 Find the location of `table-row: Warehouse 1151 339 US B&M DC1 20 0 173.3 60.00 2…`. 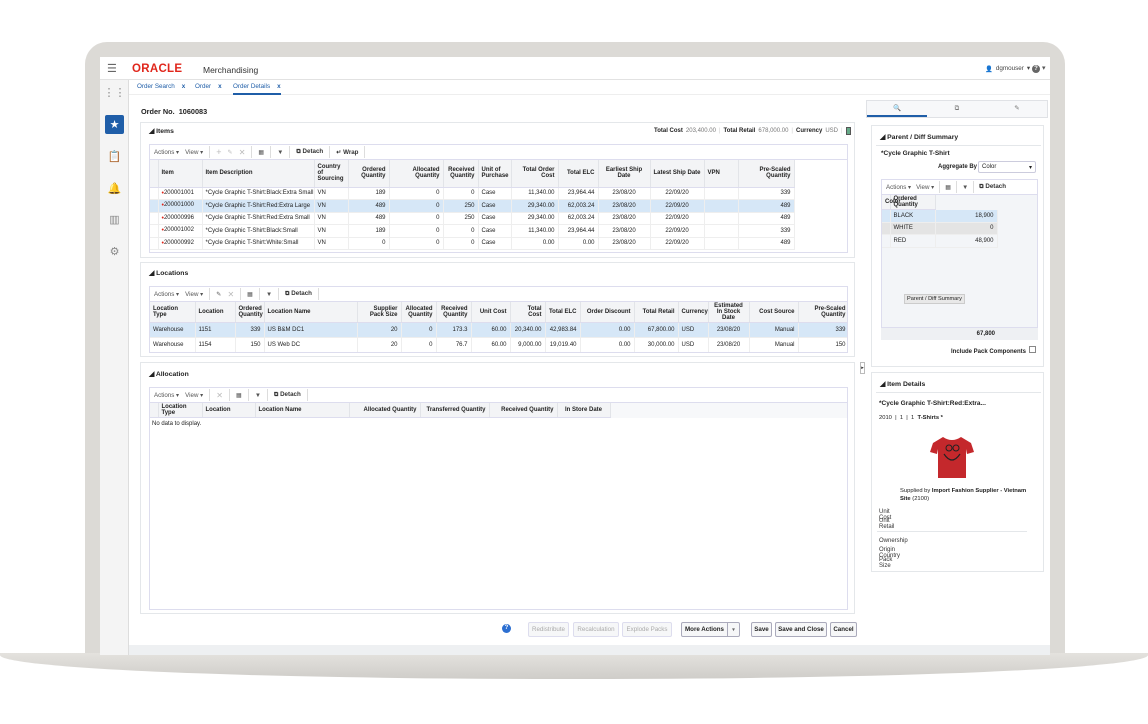

table-row: Warehouse 1151 339 US B&M DC1 20 0 173.3 60.00 2… is located at coordinates (498, 330).